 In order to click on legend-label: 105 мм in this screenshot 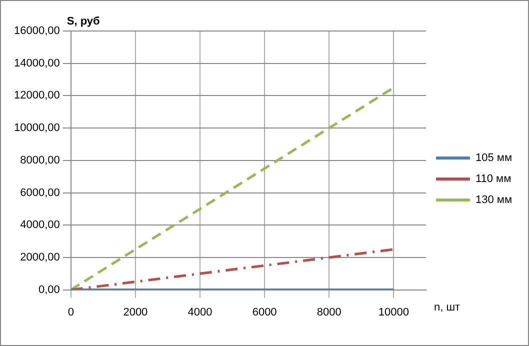, I will do `click(493, 158)`.